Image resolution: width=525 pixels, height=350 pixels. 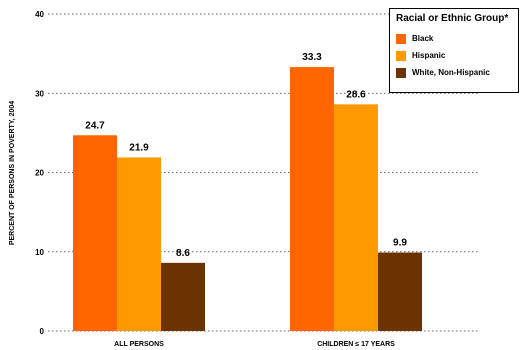 What do you see at coordinates (356, 94) in the screenshot?
I see `data-label: 28.6` at bounding box center [356, 94].